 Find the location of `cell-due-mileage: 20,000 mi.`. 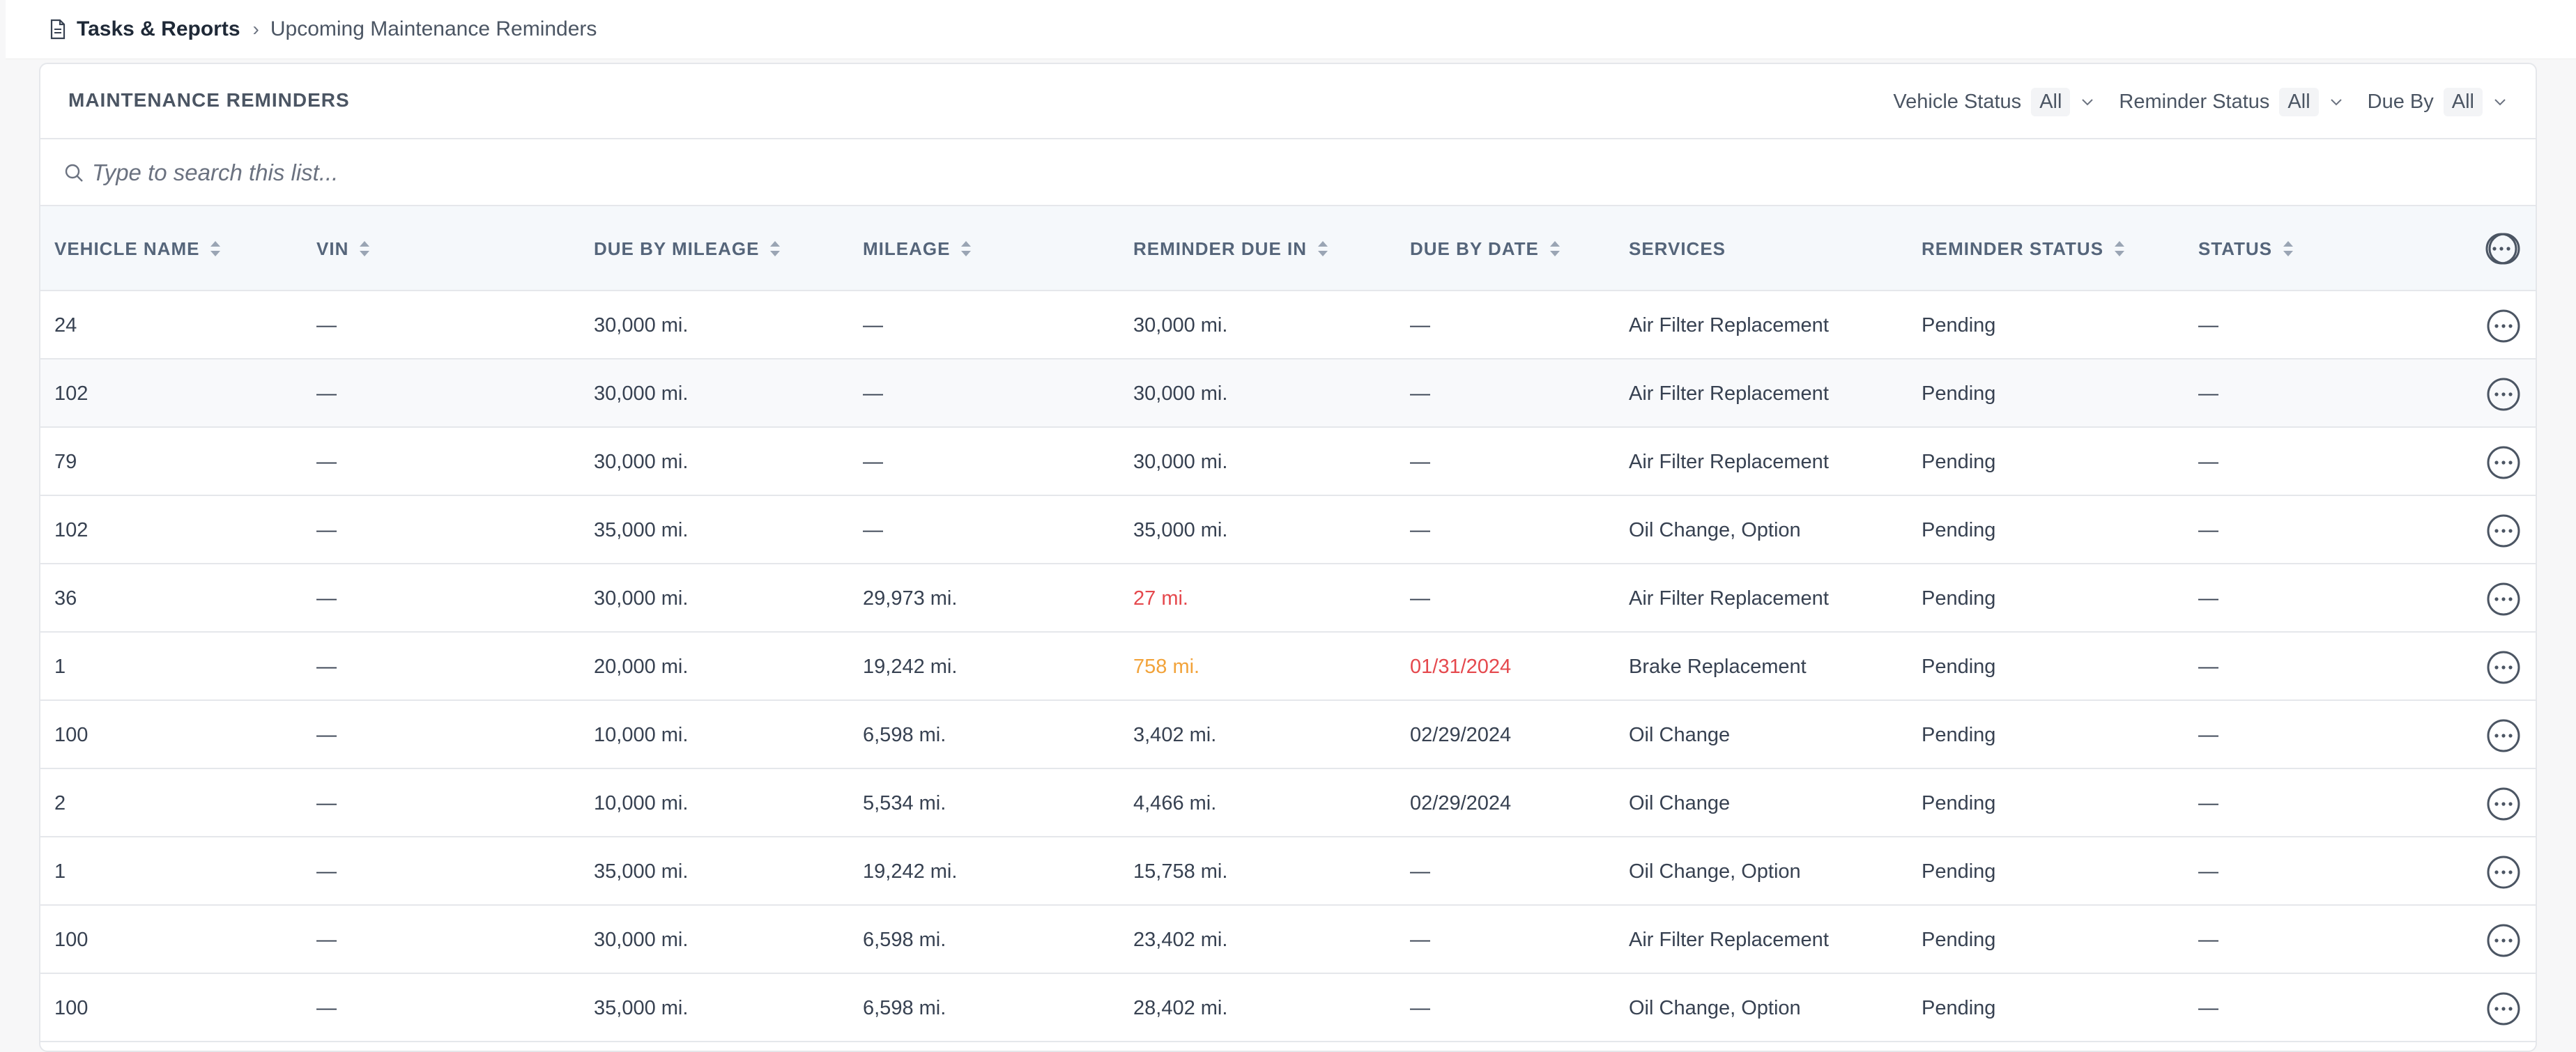

cell-due-mileage: 20,000 mi. is located at coordinates (641, 667).